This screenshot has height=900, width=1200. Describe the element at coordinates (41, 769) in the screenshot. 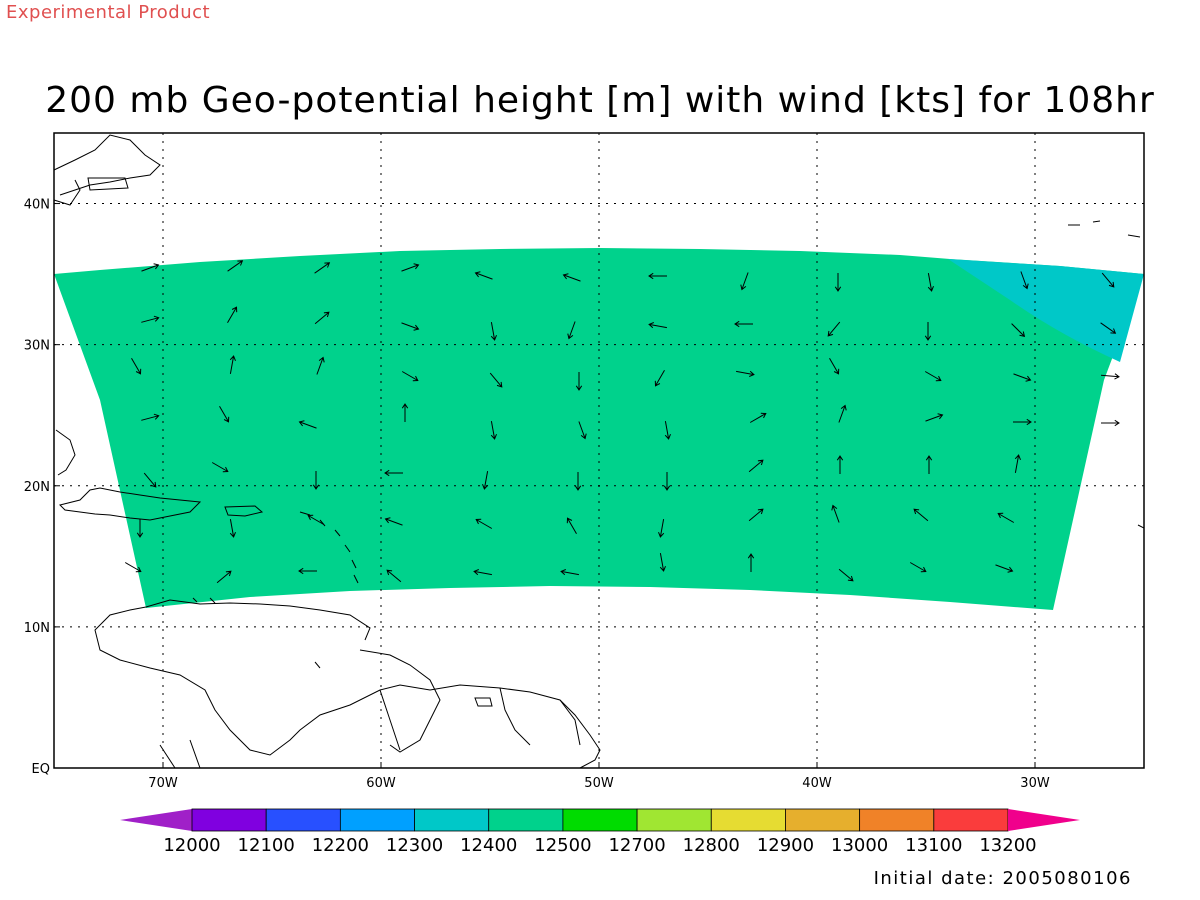

I see `lat-tick-label: EQ` at that location.